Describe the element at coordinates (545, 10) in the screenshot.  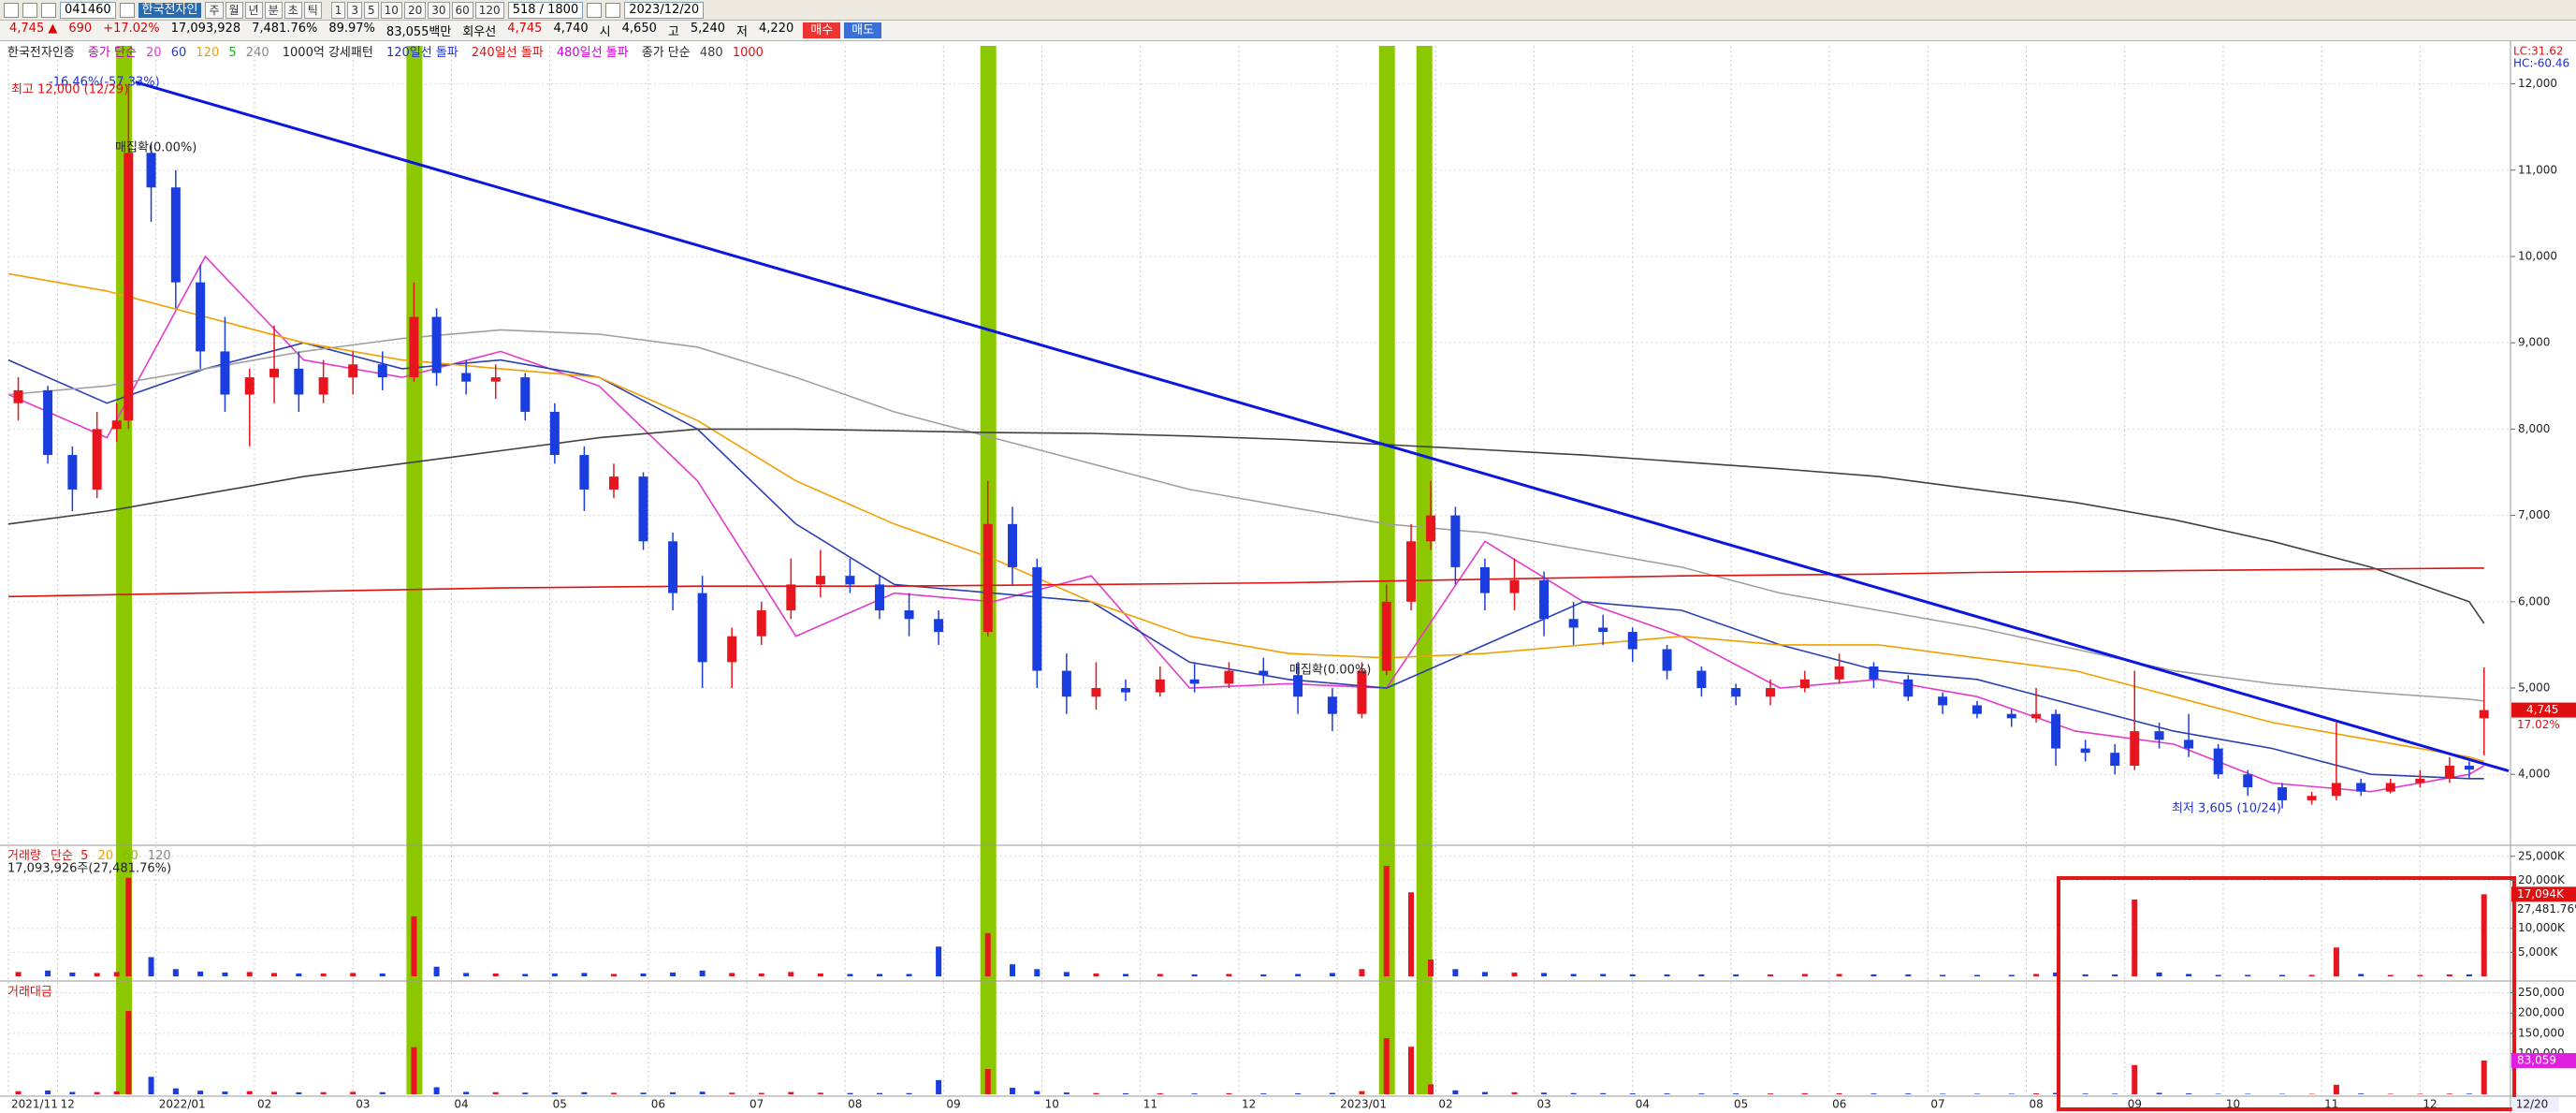
I see `count-field: 518 / 1800` at that location.